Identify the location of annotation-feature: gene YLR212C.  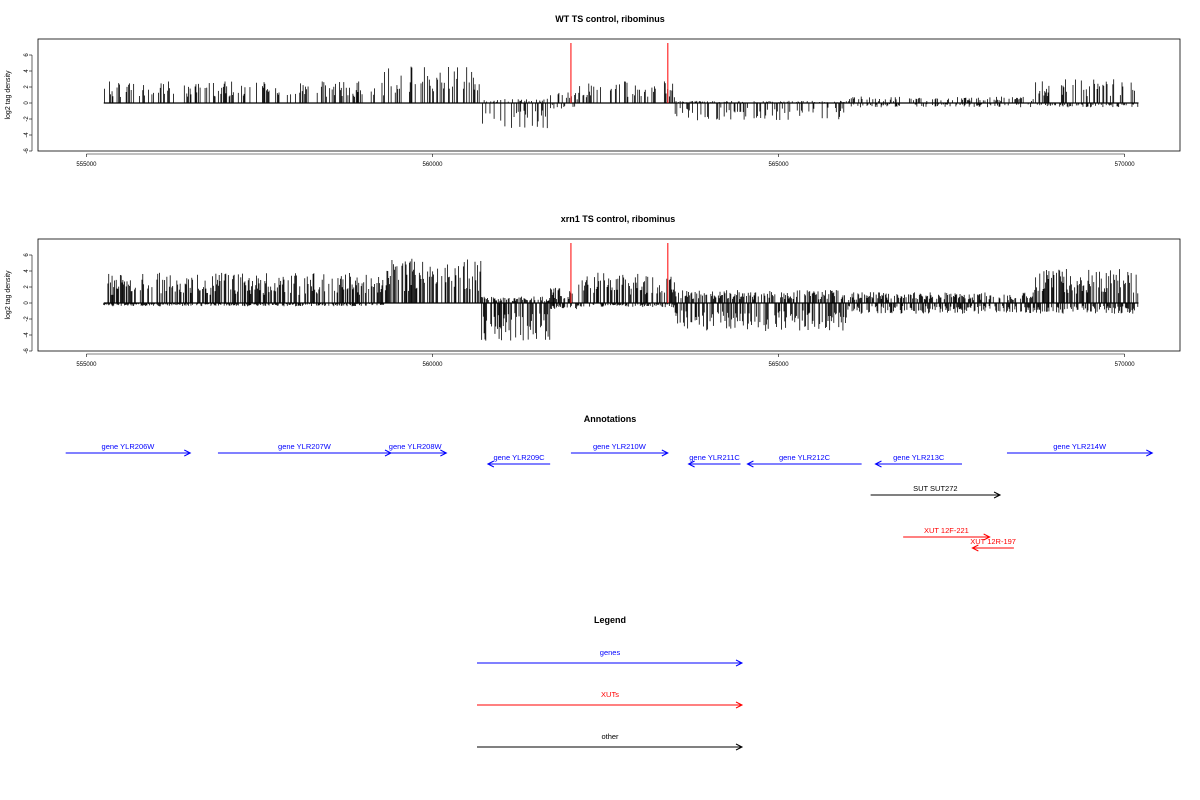
(804, 460).